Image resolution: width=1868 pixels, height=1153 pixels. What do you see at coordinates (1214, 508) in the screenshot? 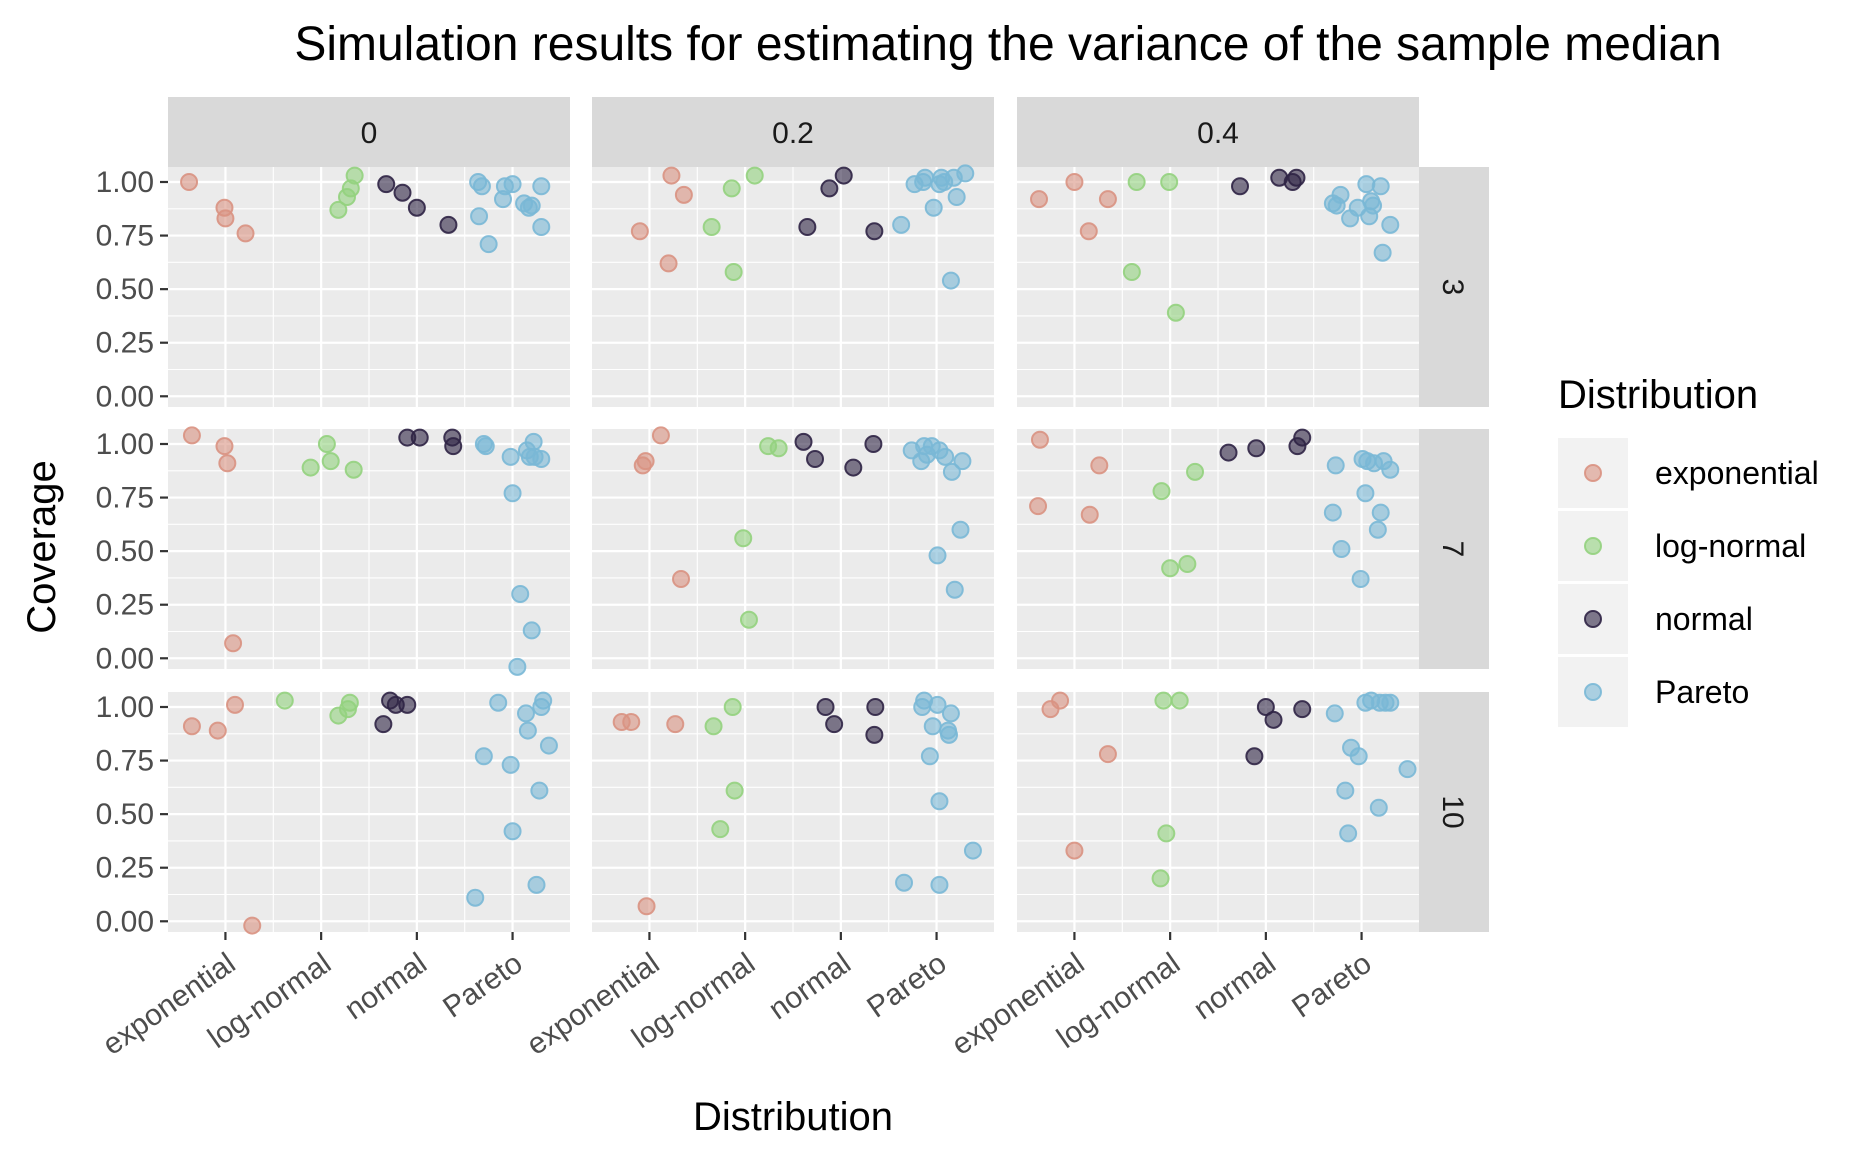
I see `points-0.4-7` at bounding box center [1214, 508].